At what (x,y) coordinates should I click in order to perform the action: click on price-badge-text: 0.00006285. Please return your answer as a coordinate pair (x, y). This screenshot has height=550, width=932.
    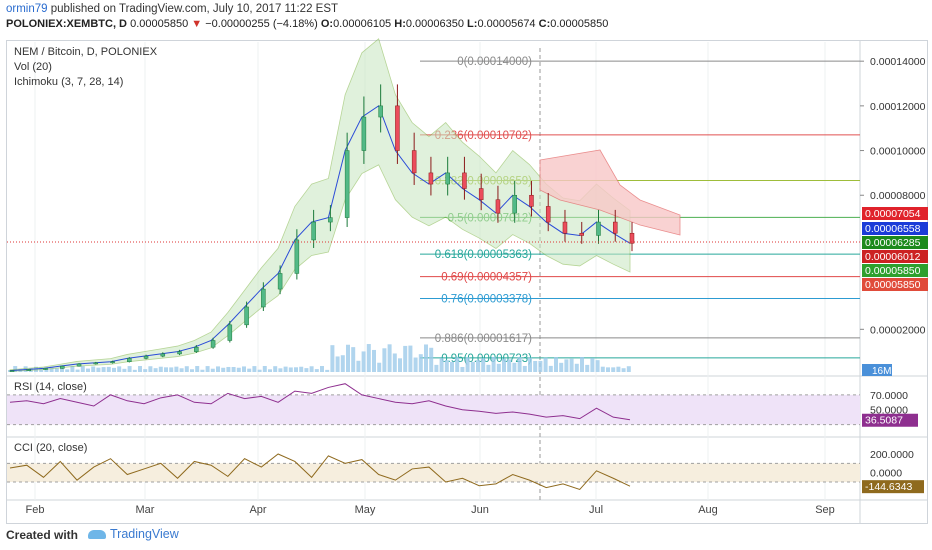
    Looking at the image, I should click on (893, 243).